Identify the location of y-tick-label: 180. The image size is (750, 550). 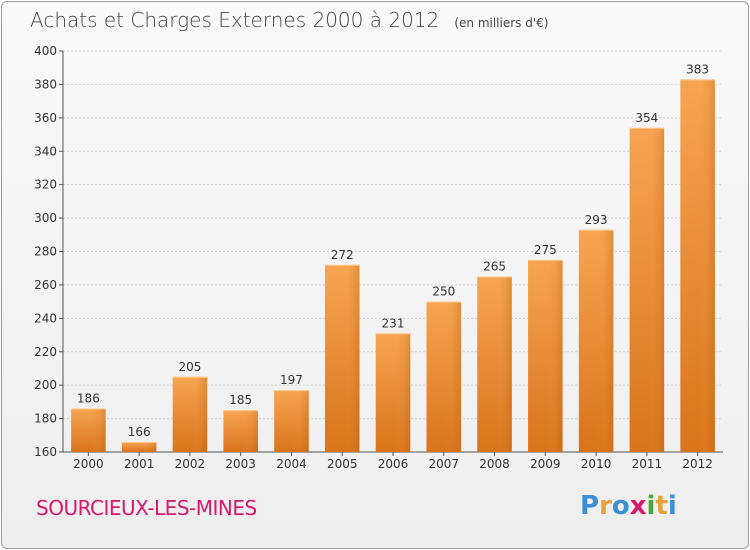
(45, 419).